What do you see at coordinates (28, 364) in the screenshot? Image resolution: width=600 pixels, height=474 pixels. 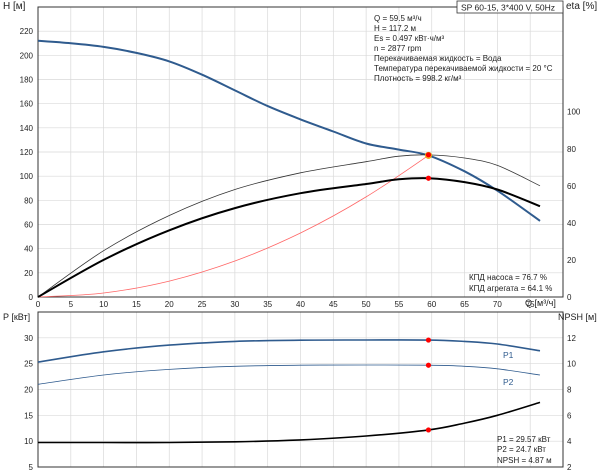 I see `bottom-left-tick-label: 25` at bounding box center [28, 364].